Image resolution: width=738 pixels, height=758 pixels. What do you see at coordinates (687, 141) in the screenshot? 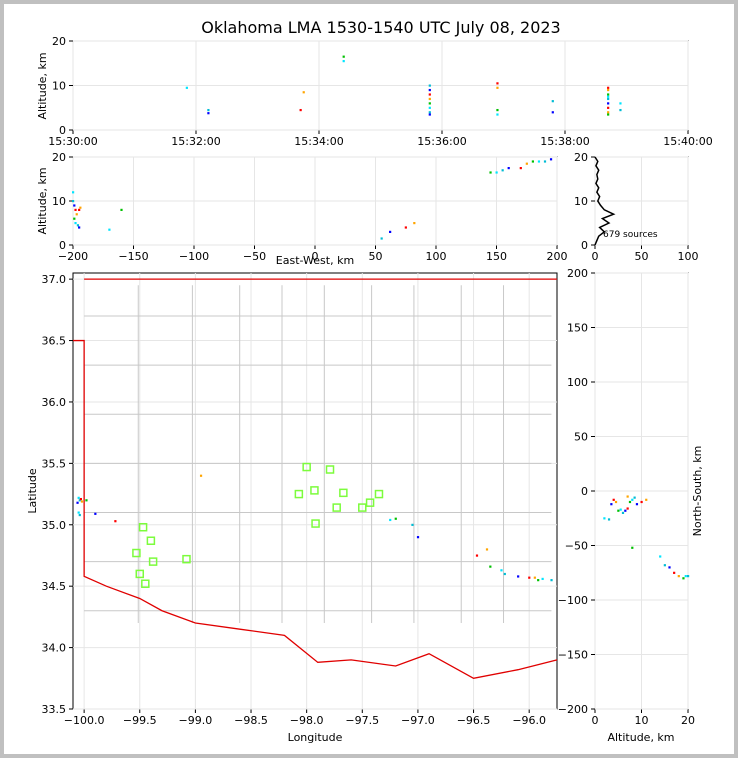
I see `time-height-x-tick-label: 15:40:00` at bounding box center [687, 141].